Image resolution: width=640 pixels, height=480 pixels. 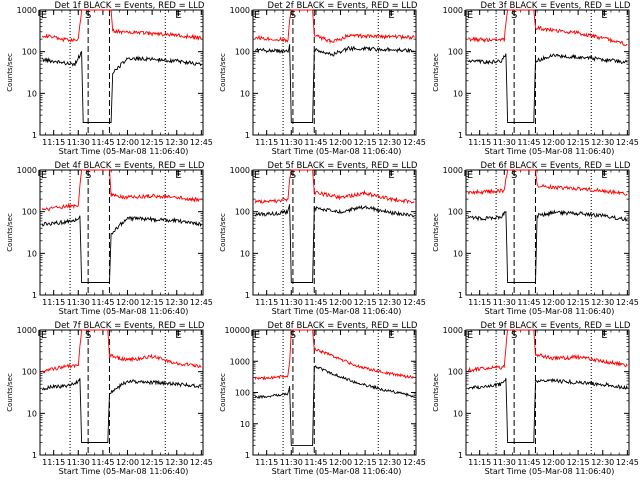 I want to click on chart-title: Det 3f BLACK = Events, RED = LLD, so click(x=556, y=6).